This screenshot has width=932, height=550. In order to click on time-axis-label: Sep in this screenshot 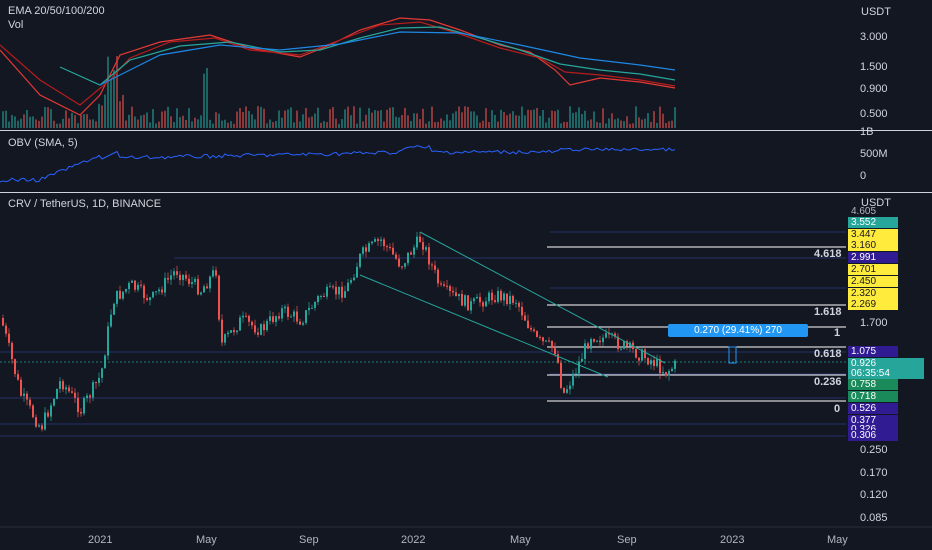, I will do `click(627, 540)`.